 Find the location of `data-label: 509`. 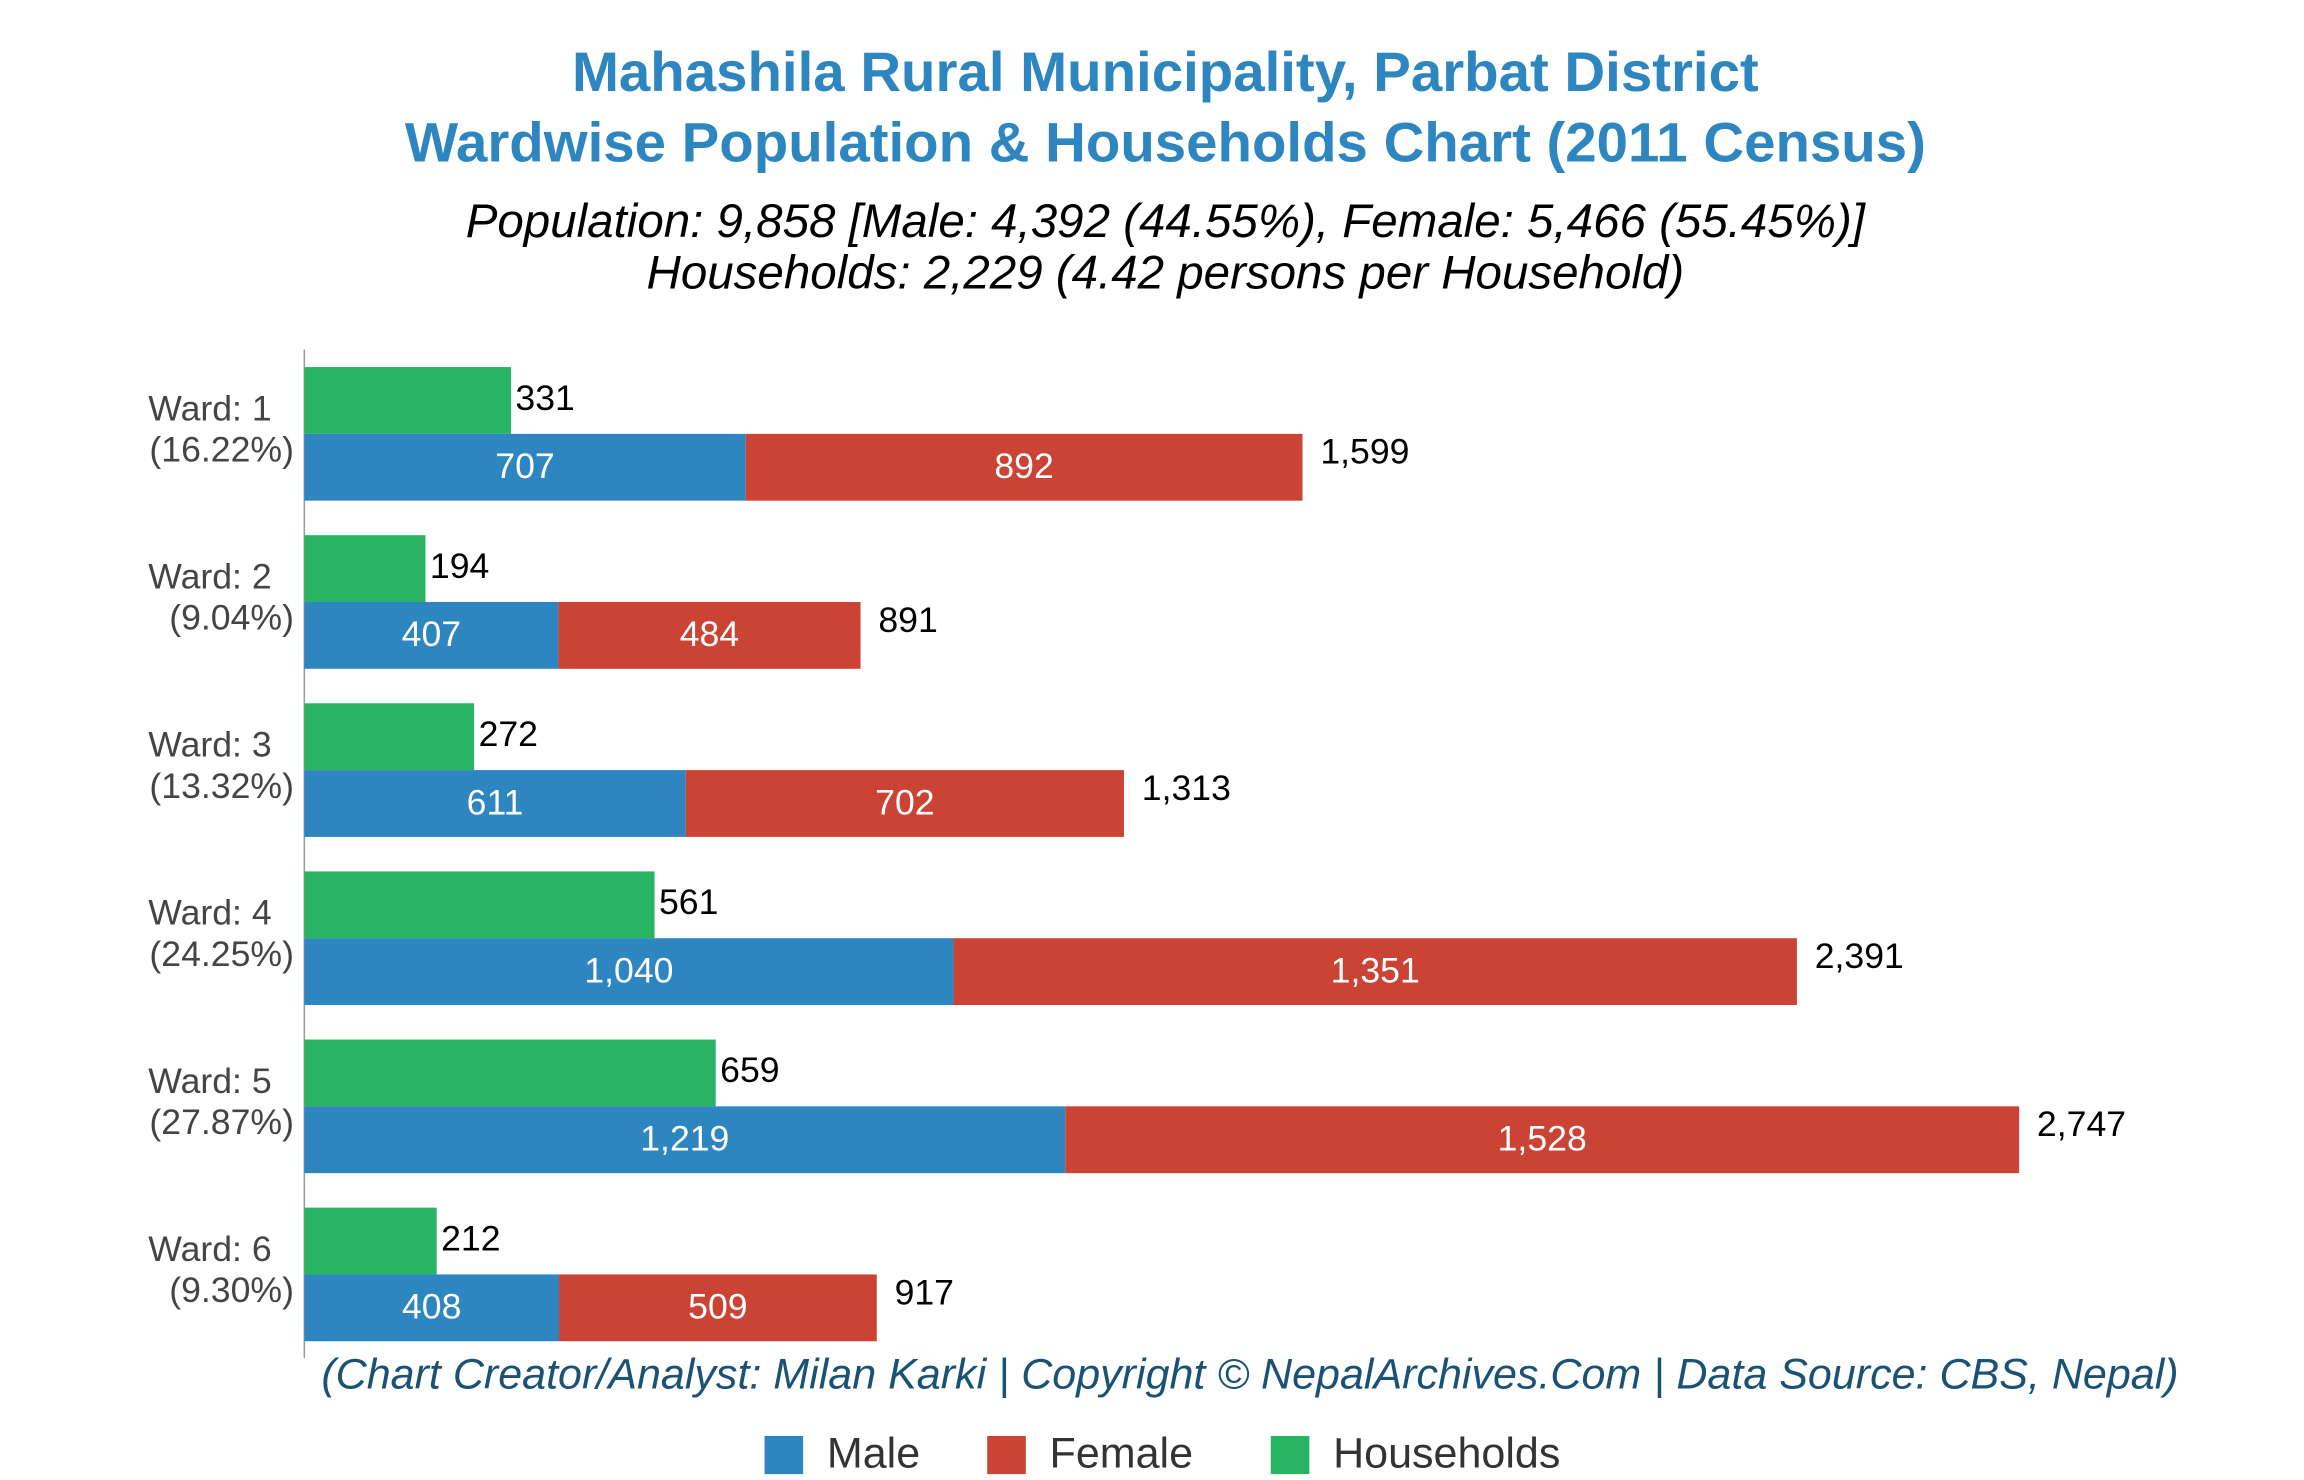

data-label: 509 is located at coordinates (717, 1307).